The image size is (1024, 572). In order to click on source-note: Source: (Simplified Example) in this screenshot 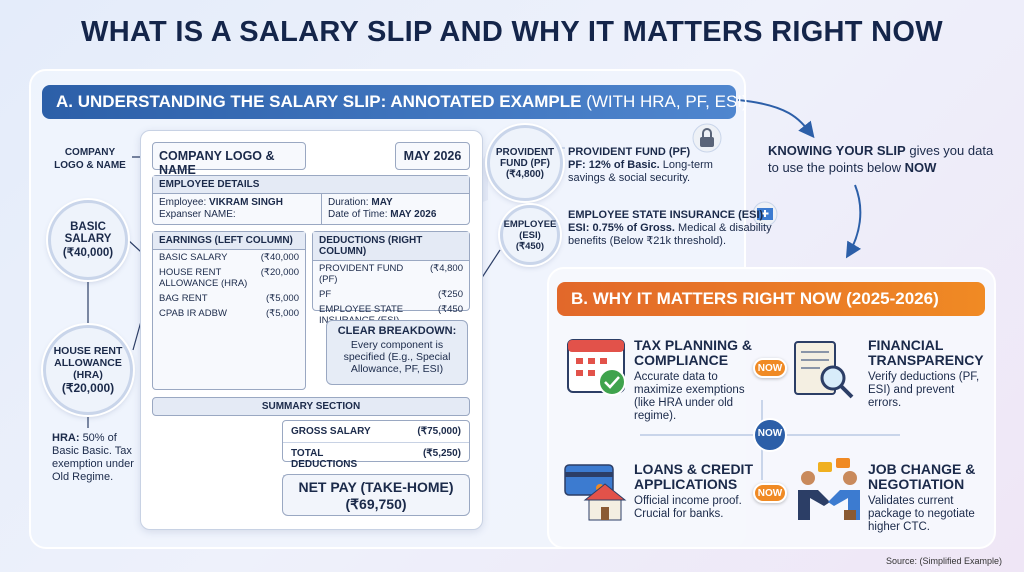, I will do `click(943, 561)`.